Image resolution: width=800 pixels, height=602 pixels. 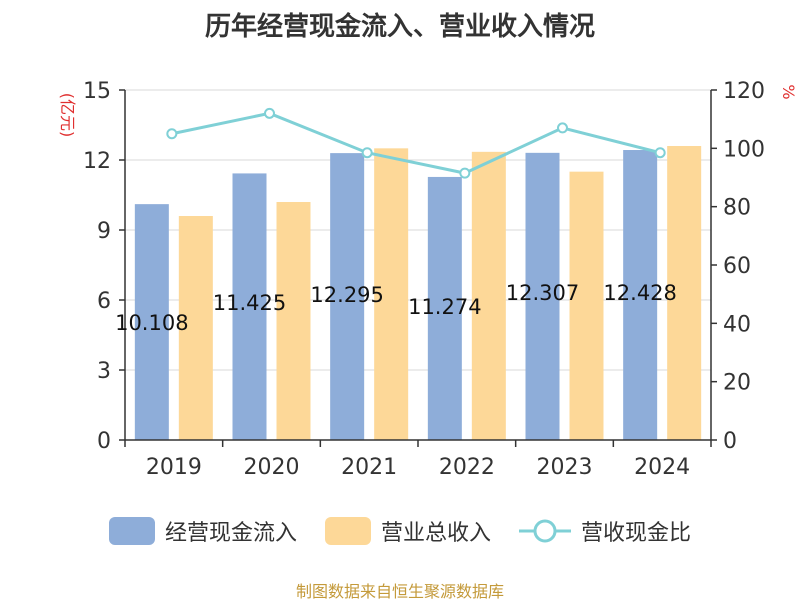 I want to click on bar-revenue-2023, so click(x=586, y=305).